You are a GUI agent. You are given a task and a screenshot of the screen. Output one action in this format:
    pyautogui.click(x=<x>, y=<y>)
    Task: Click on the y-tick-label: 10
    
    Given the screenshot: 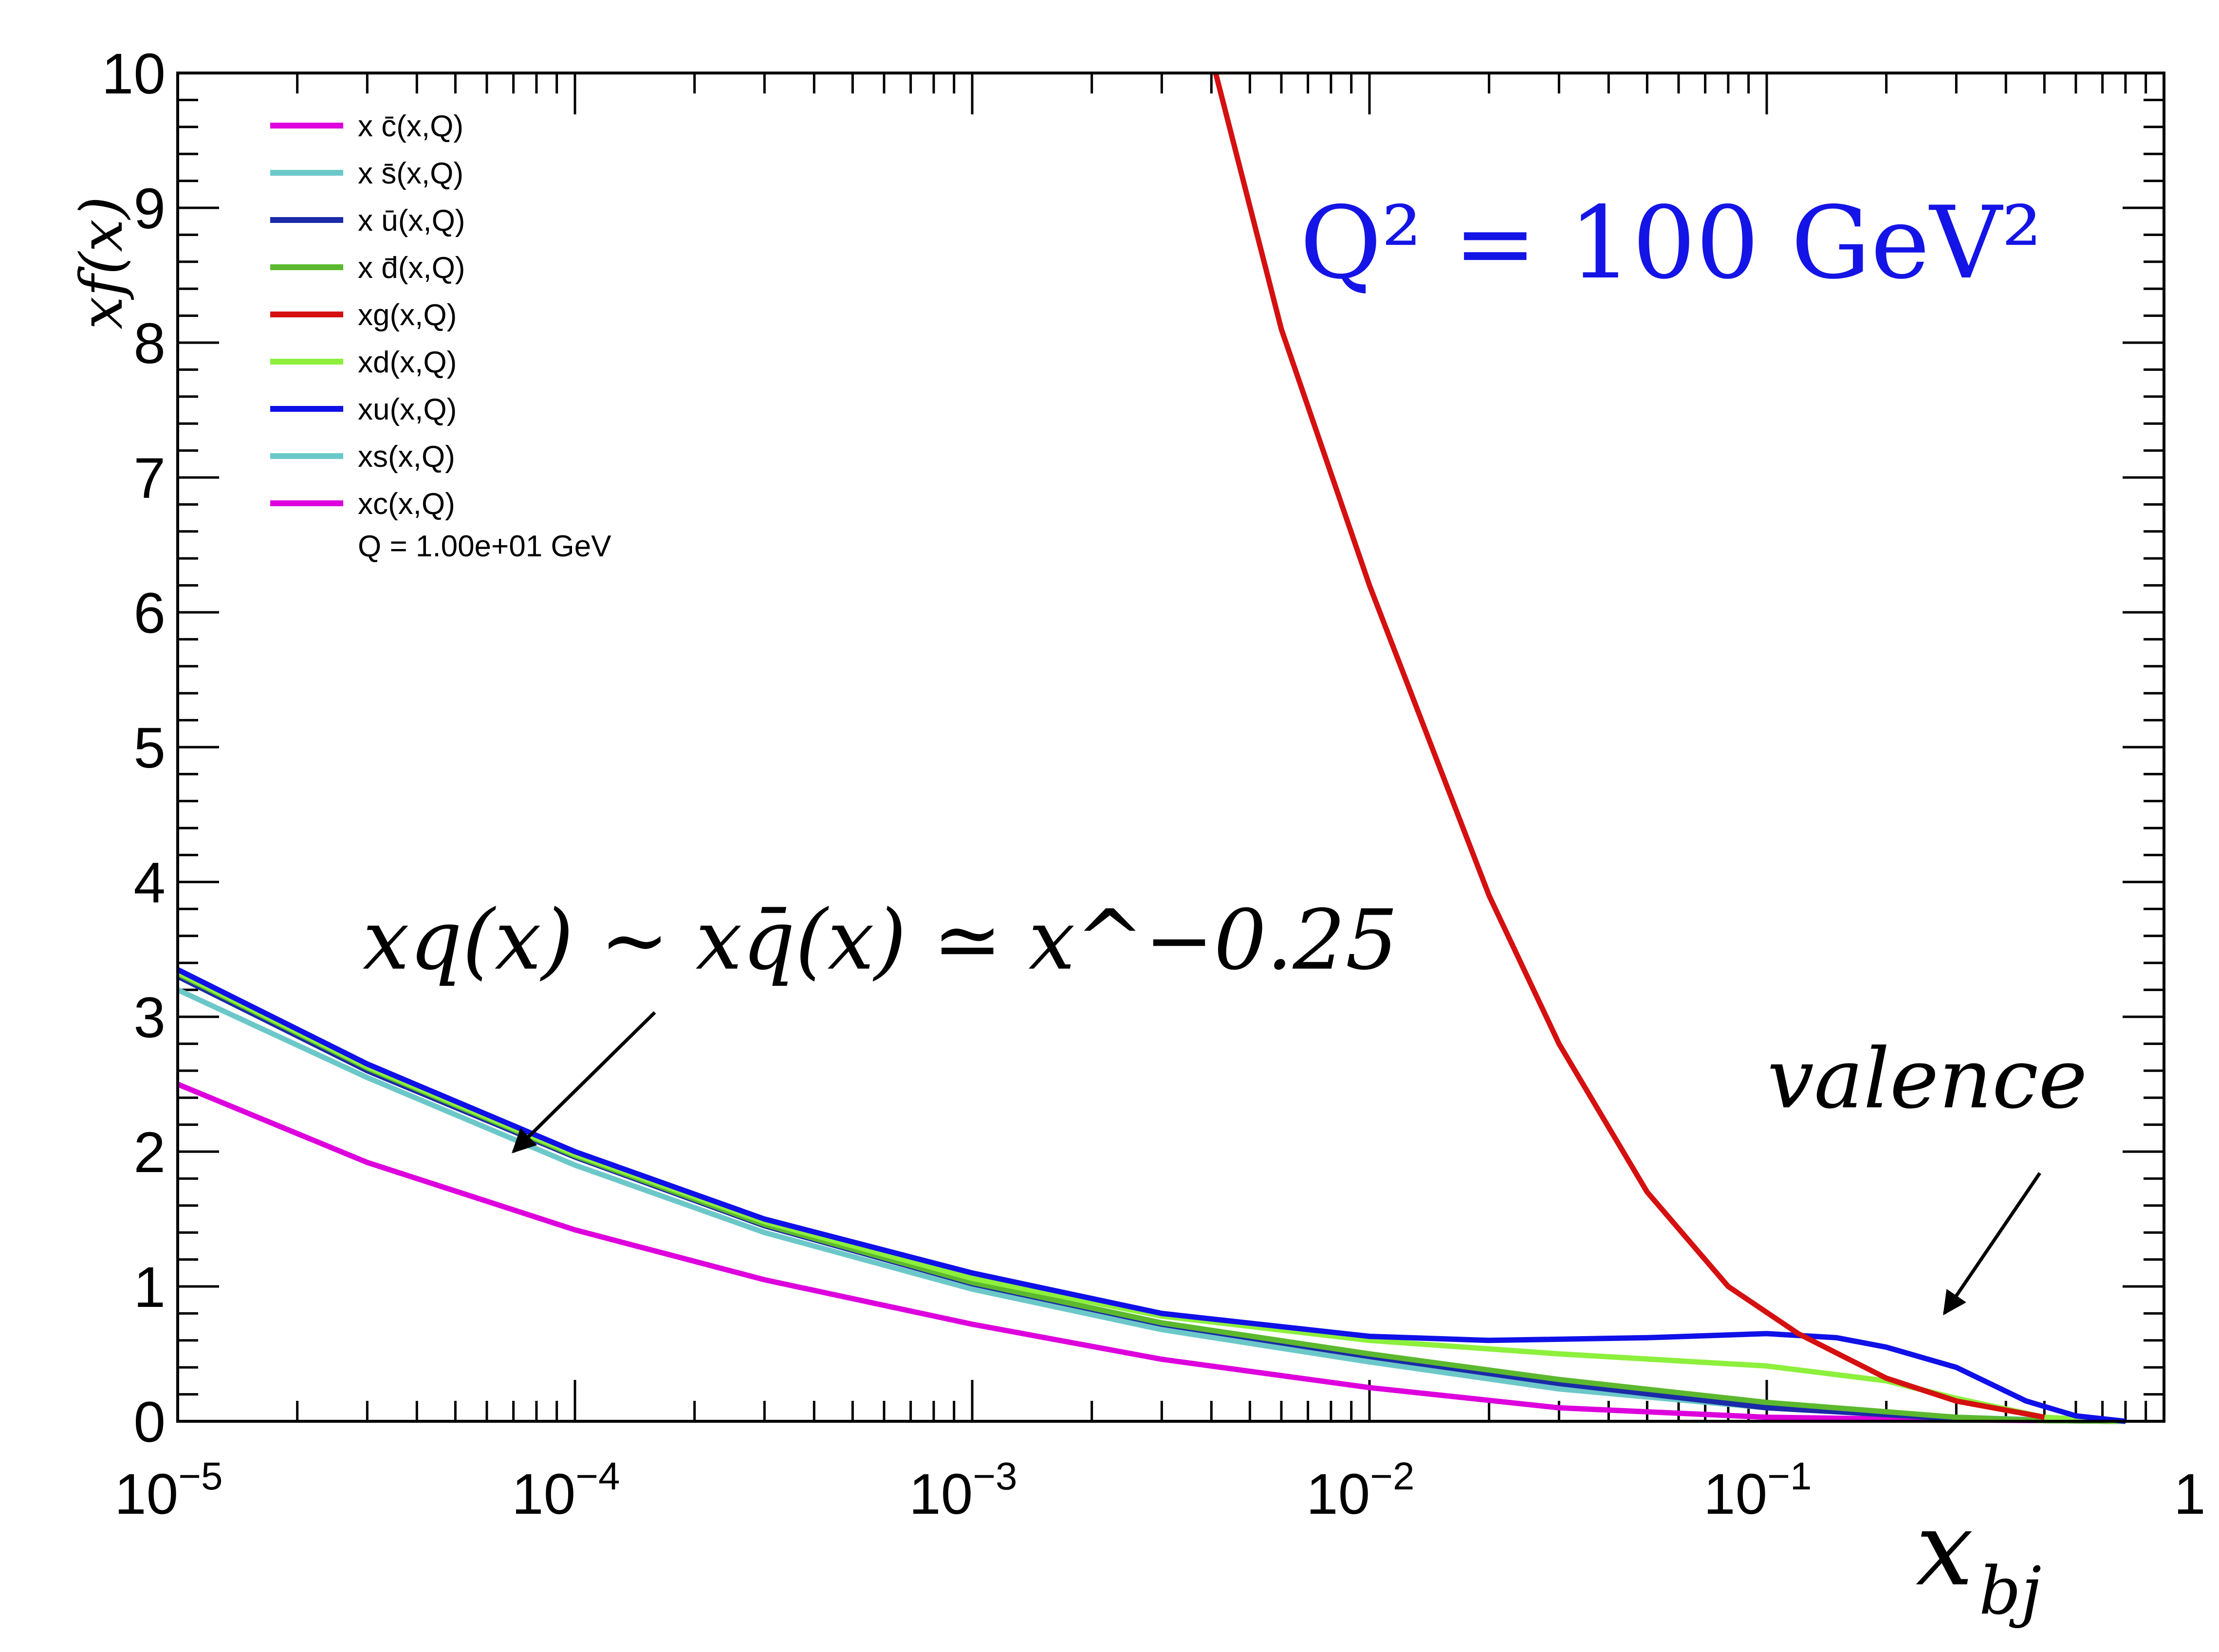 What is the action you would take?
    pyautogui.click(x=134, y=74)
    